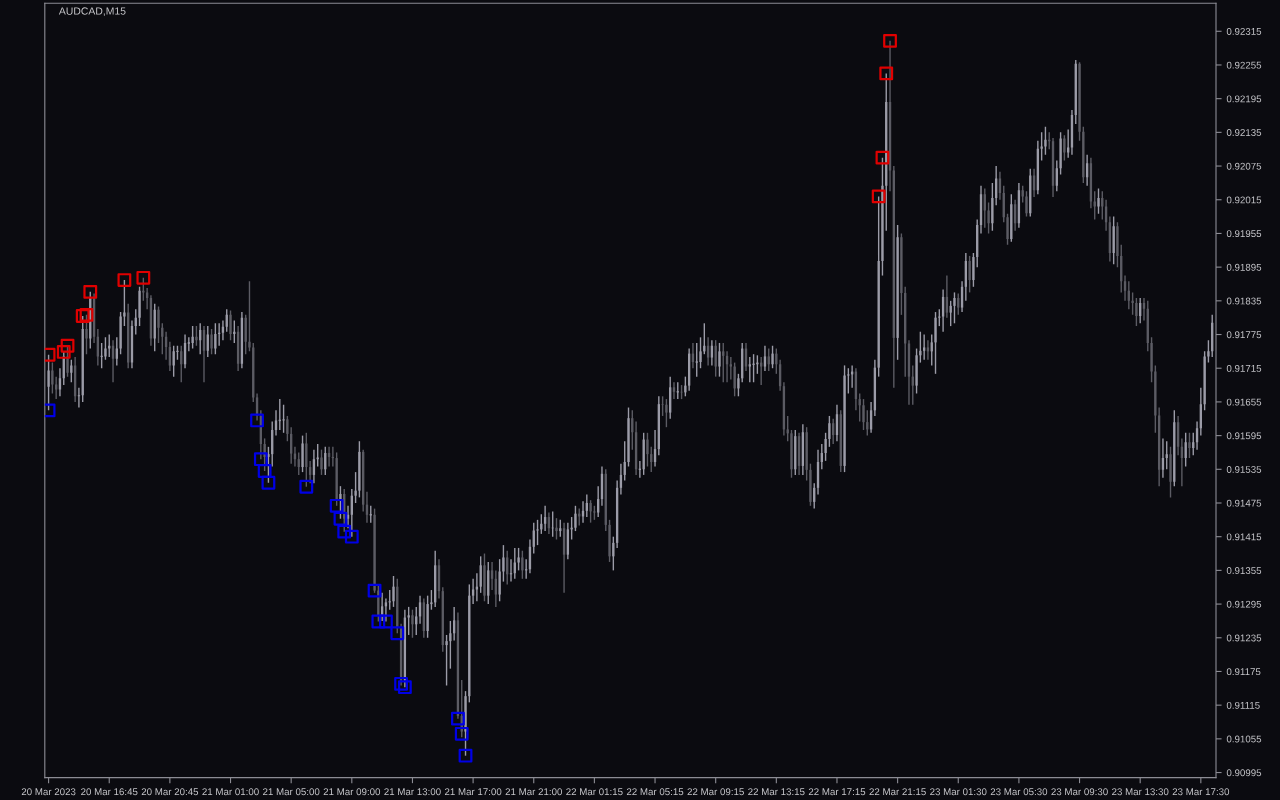  Describe the element at coordinates (48, 792) in the screenshot. I see `x-tick-label: 20 Mar 2023` at that location.